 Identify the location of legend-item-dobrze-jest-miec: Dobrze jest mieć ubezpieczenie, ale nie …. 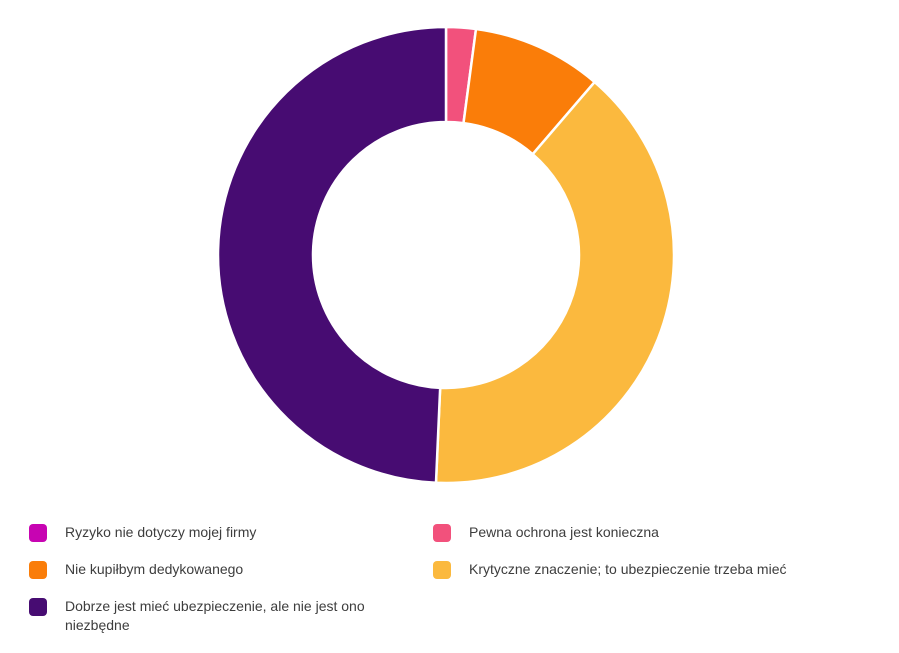
(231, 616).